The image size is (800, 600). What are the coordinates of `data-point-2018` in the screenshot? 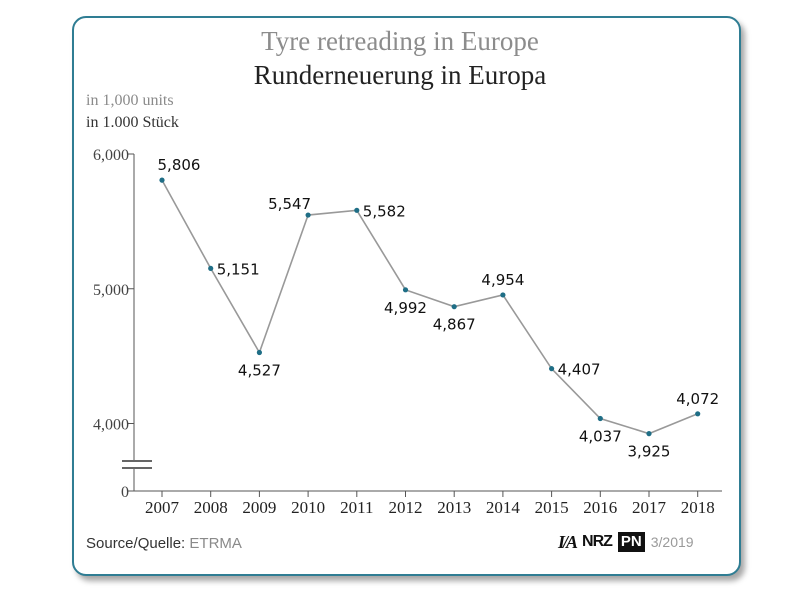 It's located at (698, 414).